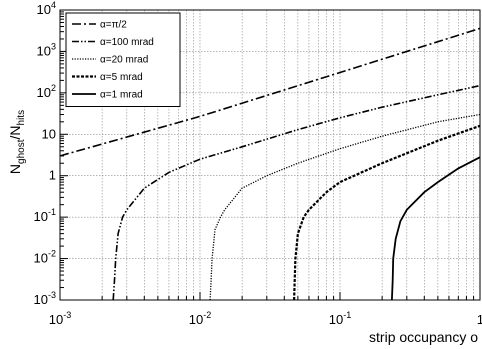  What do you see at coordinates (52, 175) in the screenshot?
I see `y-tick-label: 1` at bounding box center [52, 175].